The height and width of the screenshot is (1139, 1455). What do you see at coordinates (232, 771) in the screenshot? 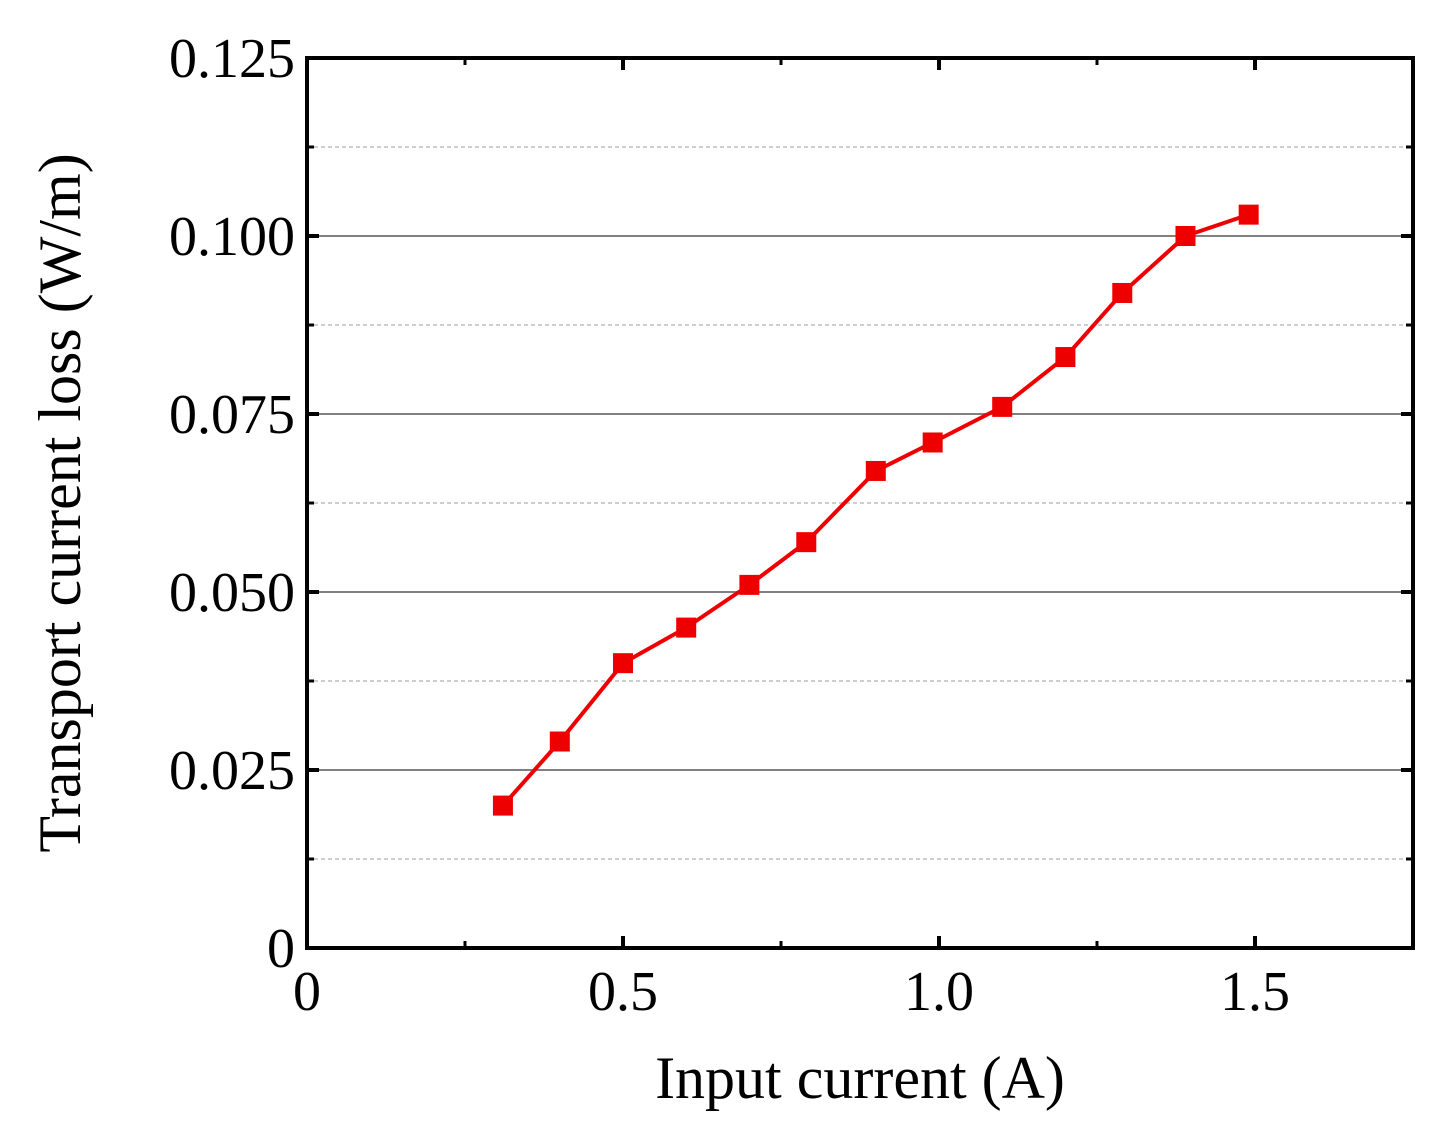
I see `y-tick-label: 0.025` at bounding box center [232, 771].